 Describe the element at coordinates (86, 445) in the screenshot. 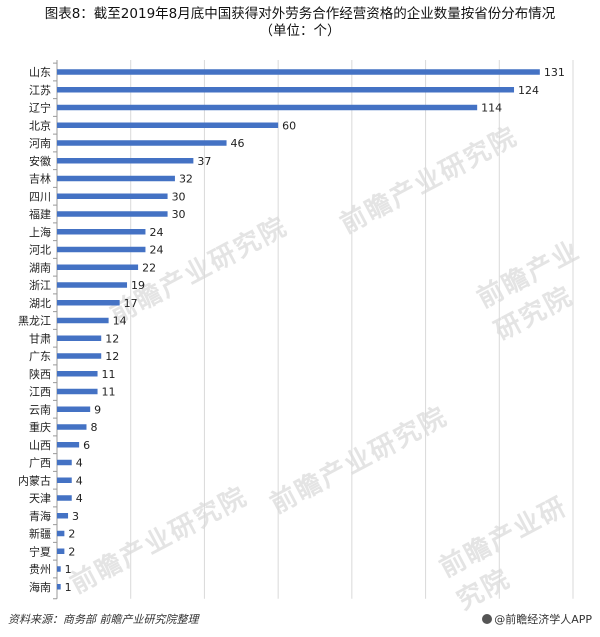

I see `data-label: 6` at that location.